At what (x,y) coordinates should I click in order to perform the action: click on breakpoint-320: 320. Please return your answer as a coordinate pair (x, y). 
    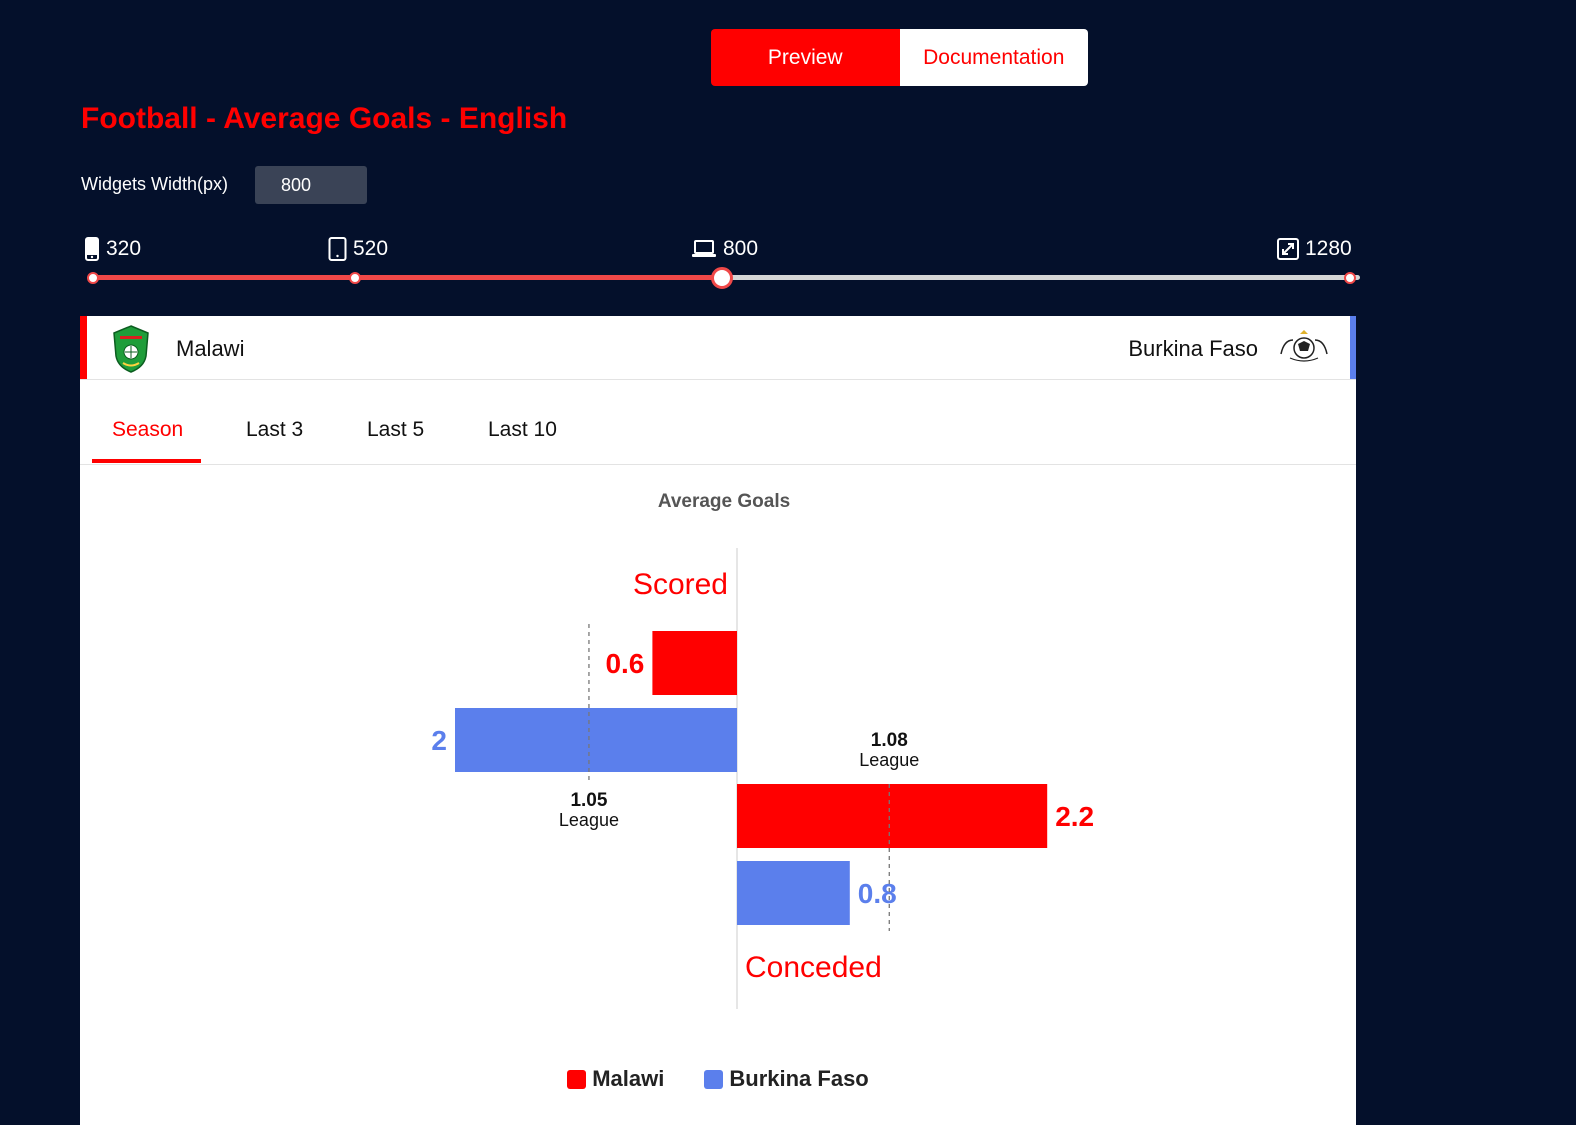
    Looking at the image, I should click on (112, 249).